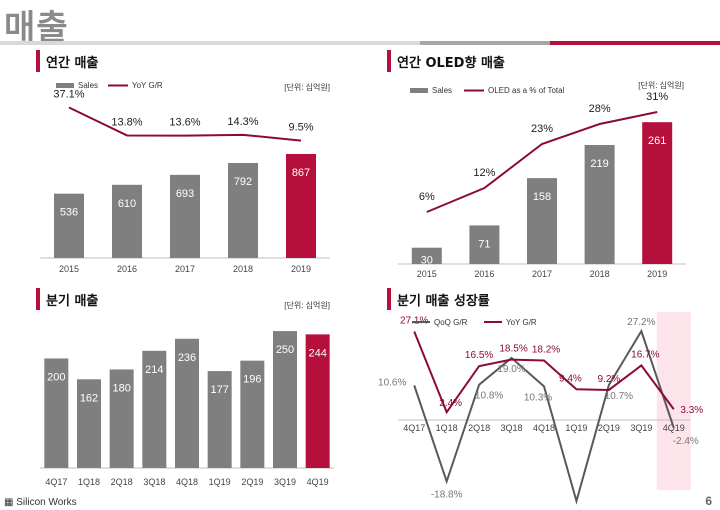 The image size is (720, 510). I want to click on chart3-category-4: 4Q18, so click(544, 428).